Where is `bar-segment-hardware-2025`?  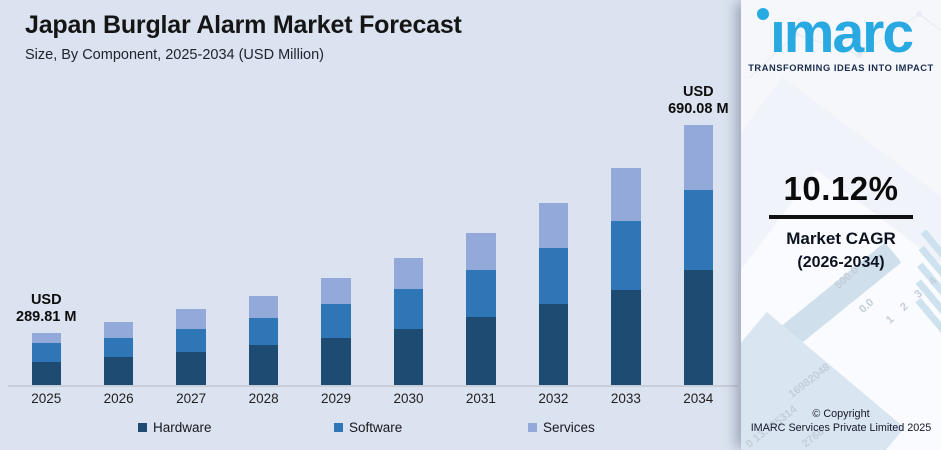 bar-segment-hardware-2025 is located at coordinates (46, 373).